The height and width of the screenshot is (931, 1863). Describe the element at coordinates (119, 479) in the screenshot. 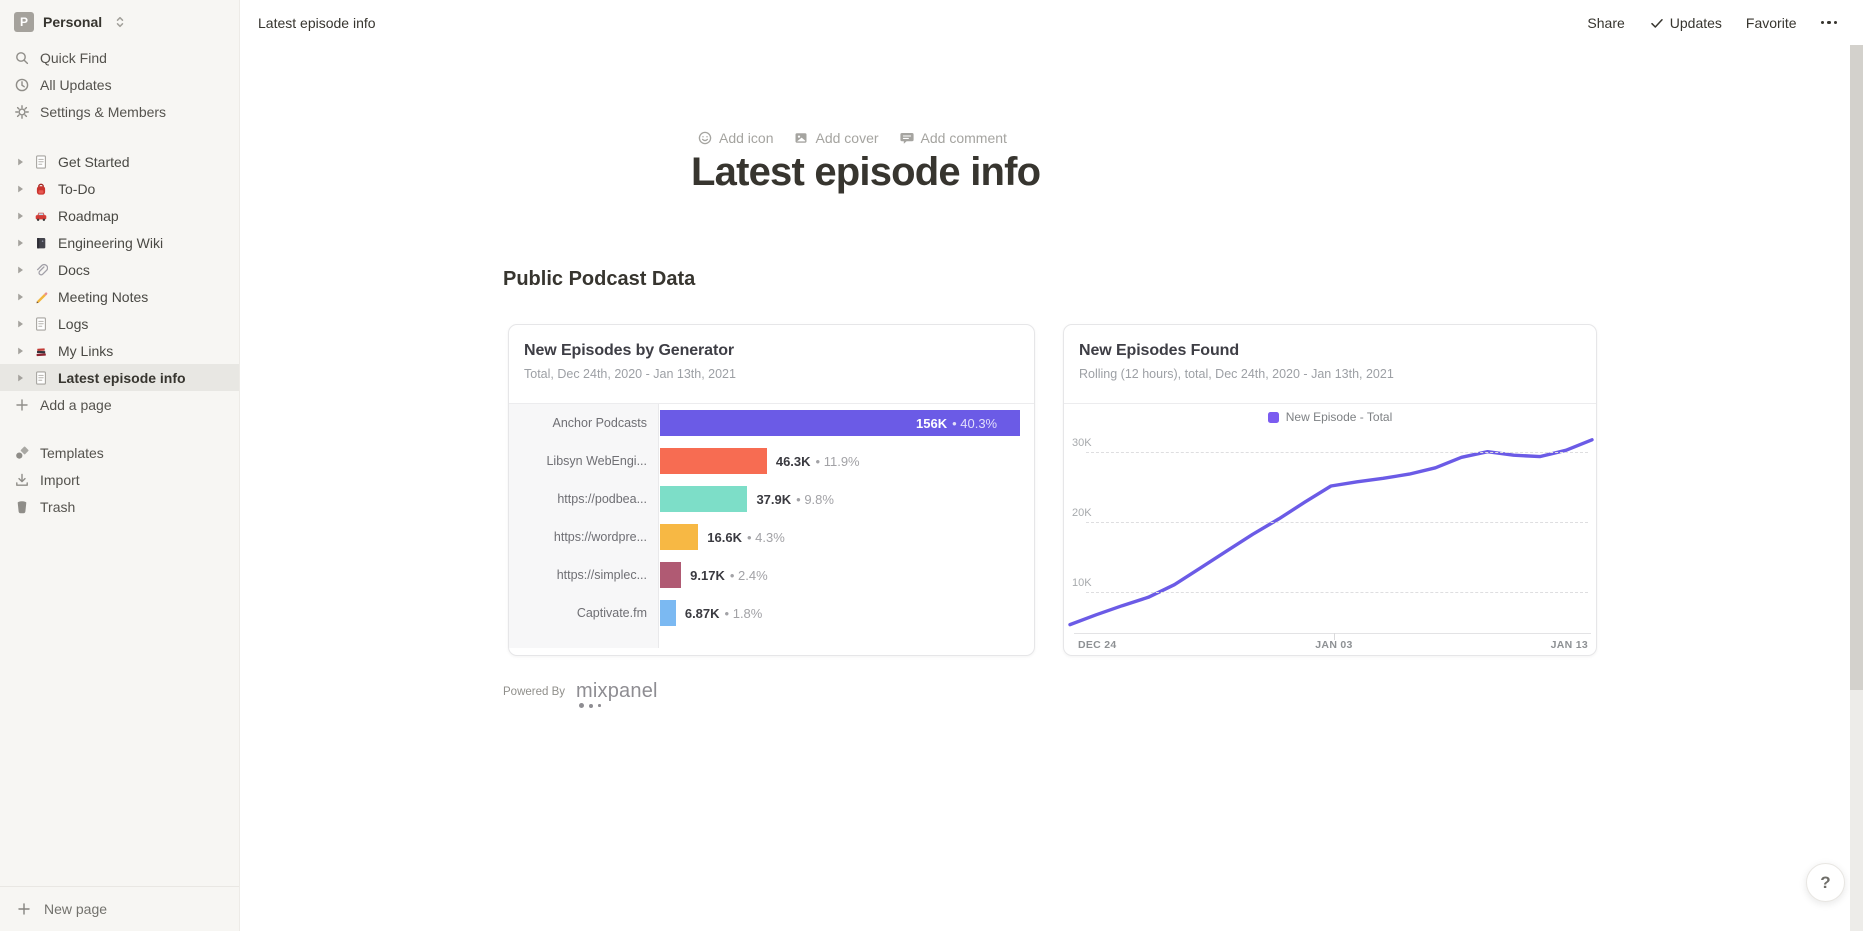

I see `sidebar-item-import: Import` at that location.